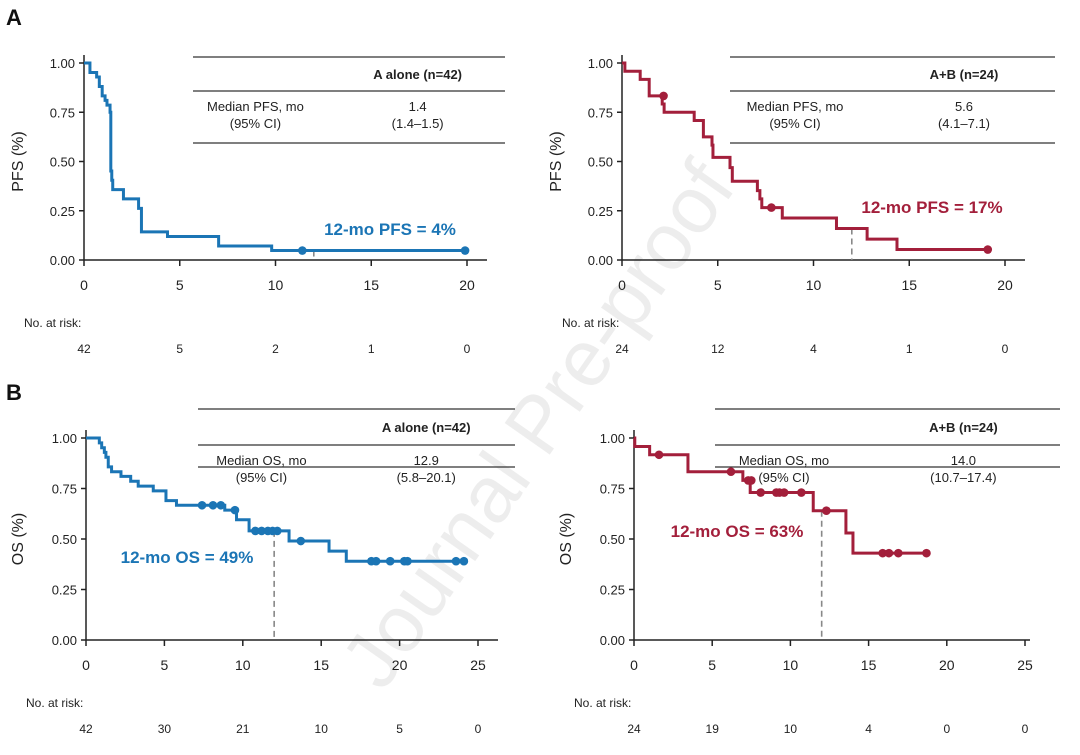 The width and height of the screenshot is (1080, 755). Describe the element at coordinates (14, 17) in the screenshot. I see `panel-label-a: A` at that location.